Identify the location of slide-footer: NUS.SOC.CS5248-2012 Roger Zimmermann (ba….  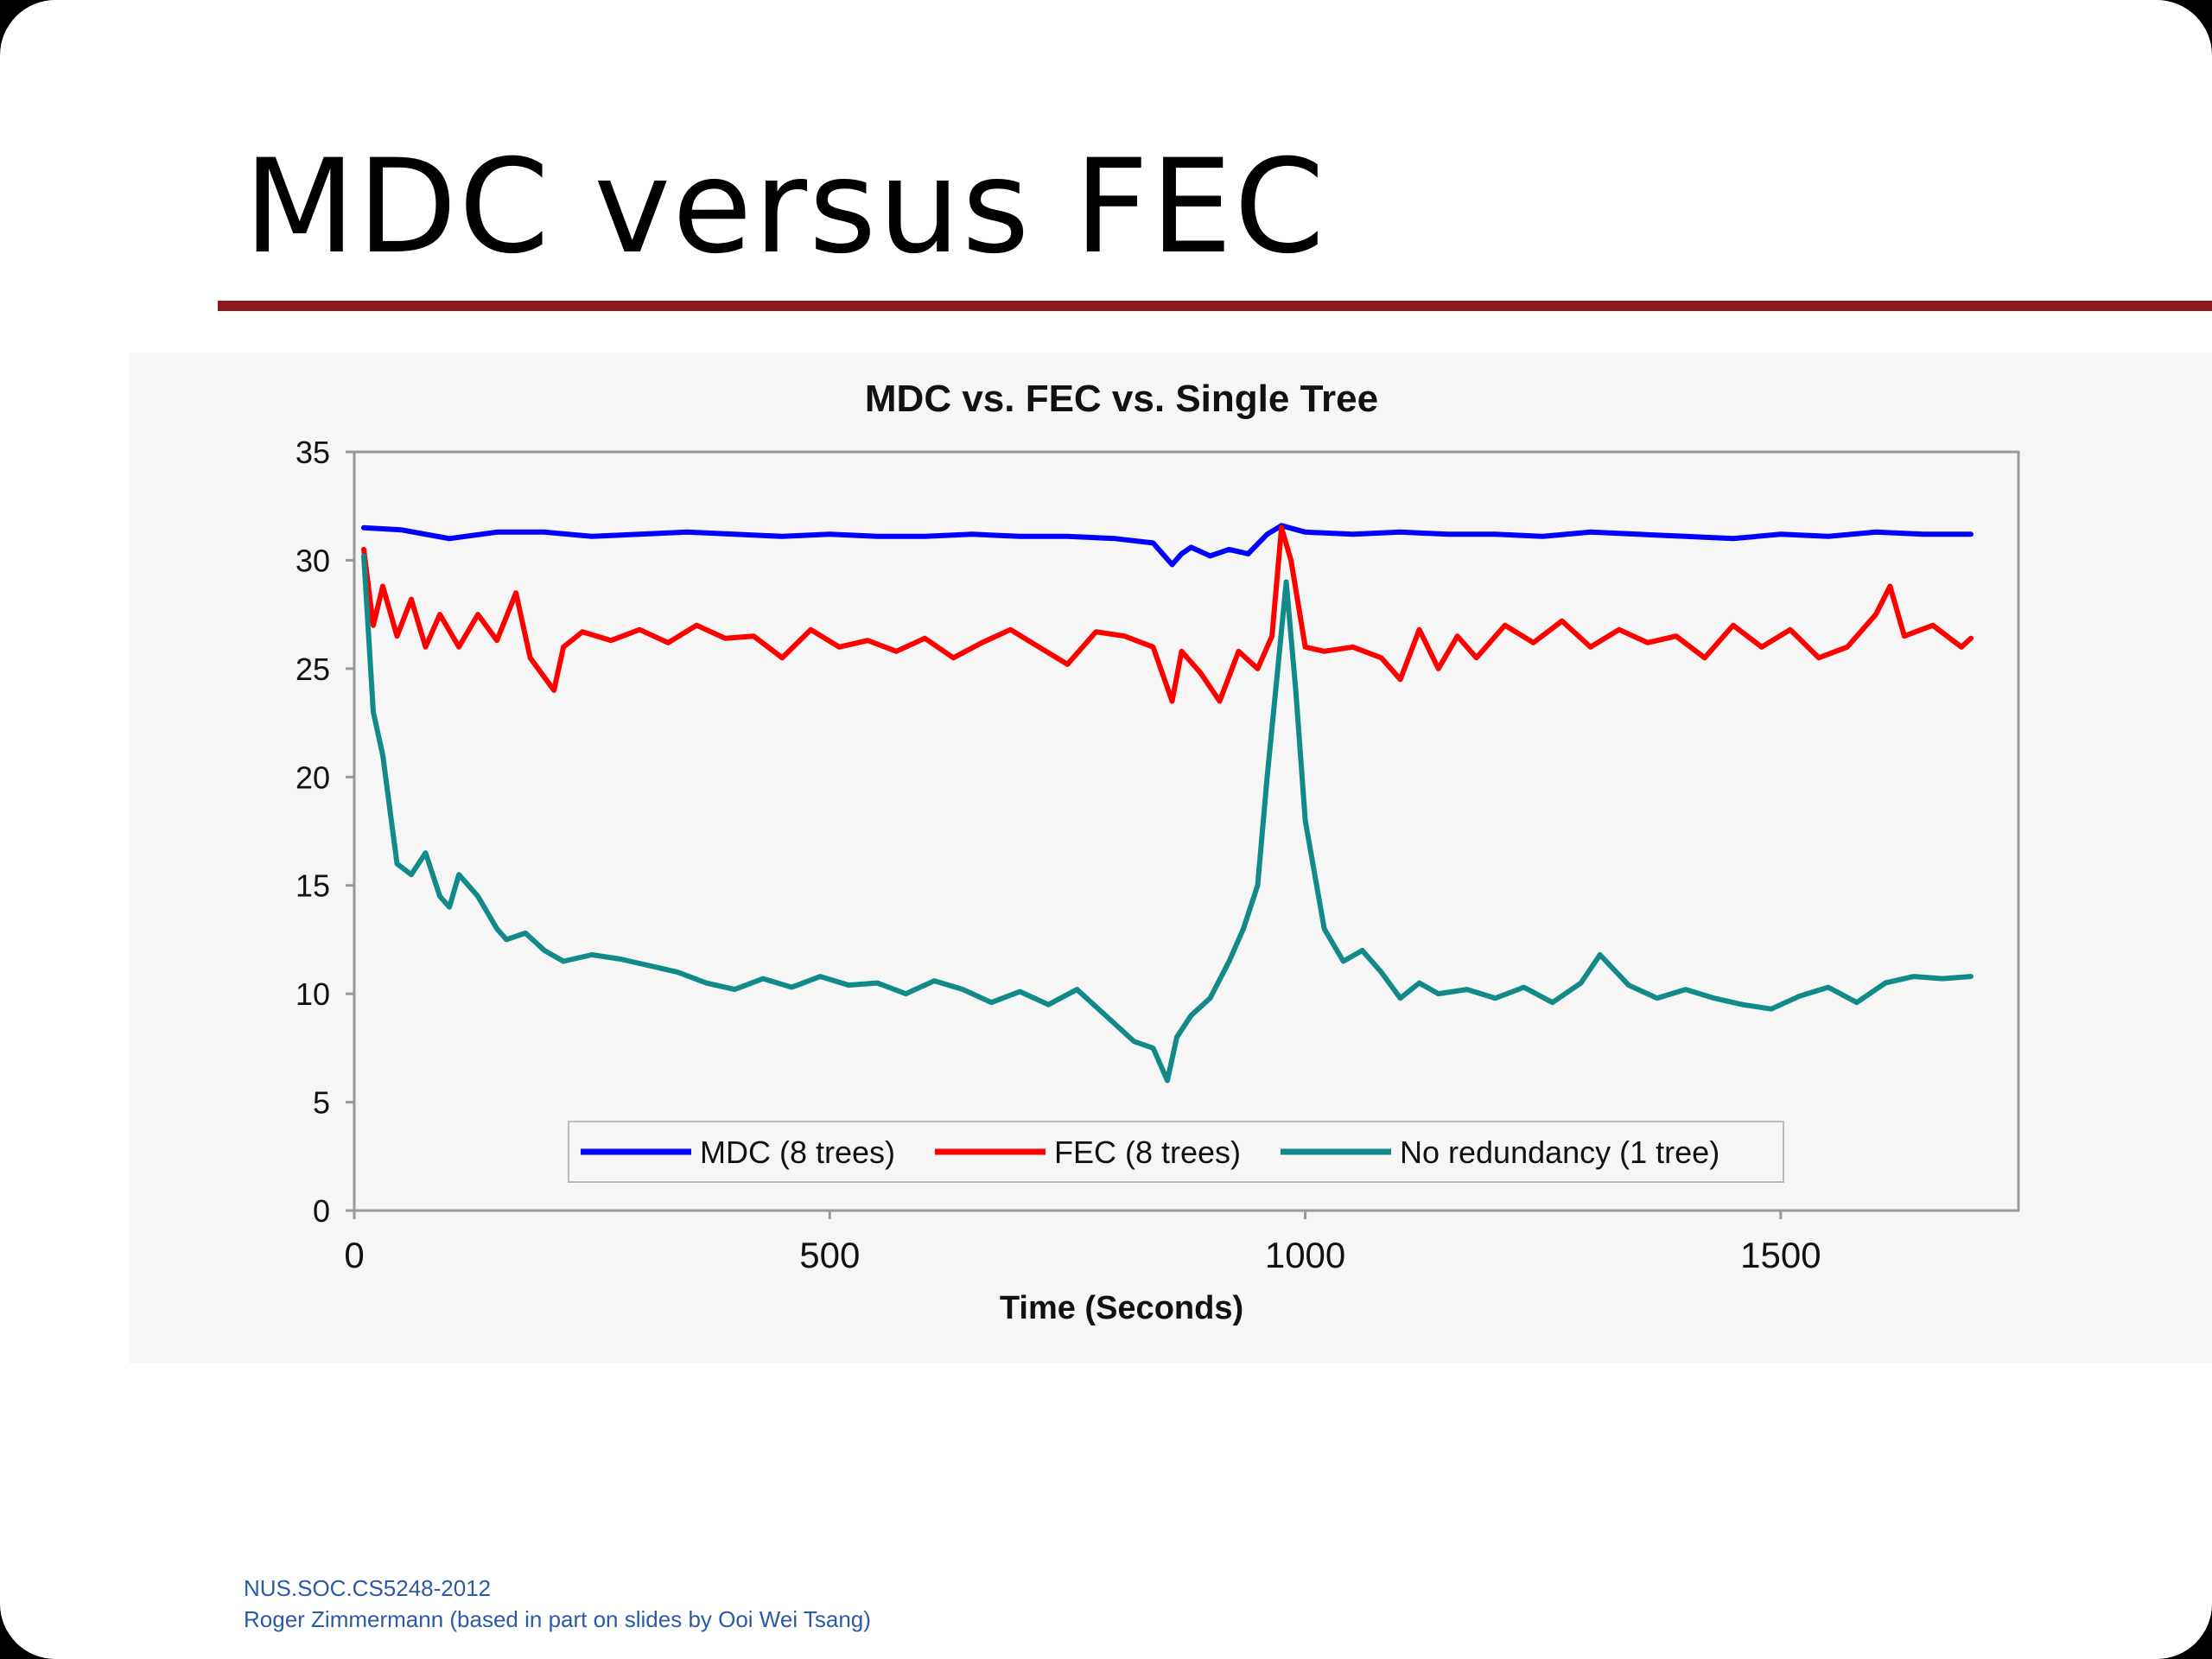
(557, 1604).